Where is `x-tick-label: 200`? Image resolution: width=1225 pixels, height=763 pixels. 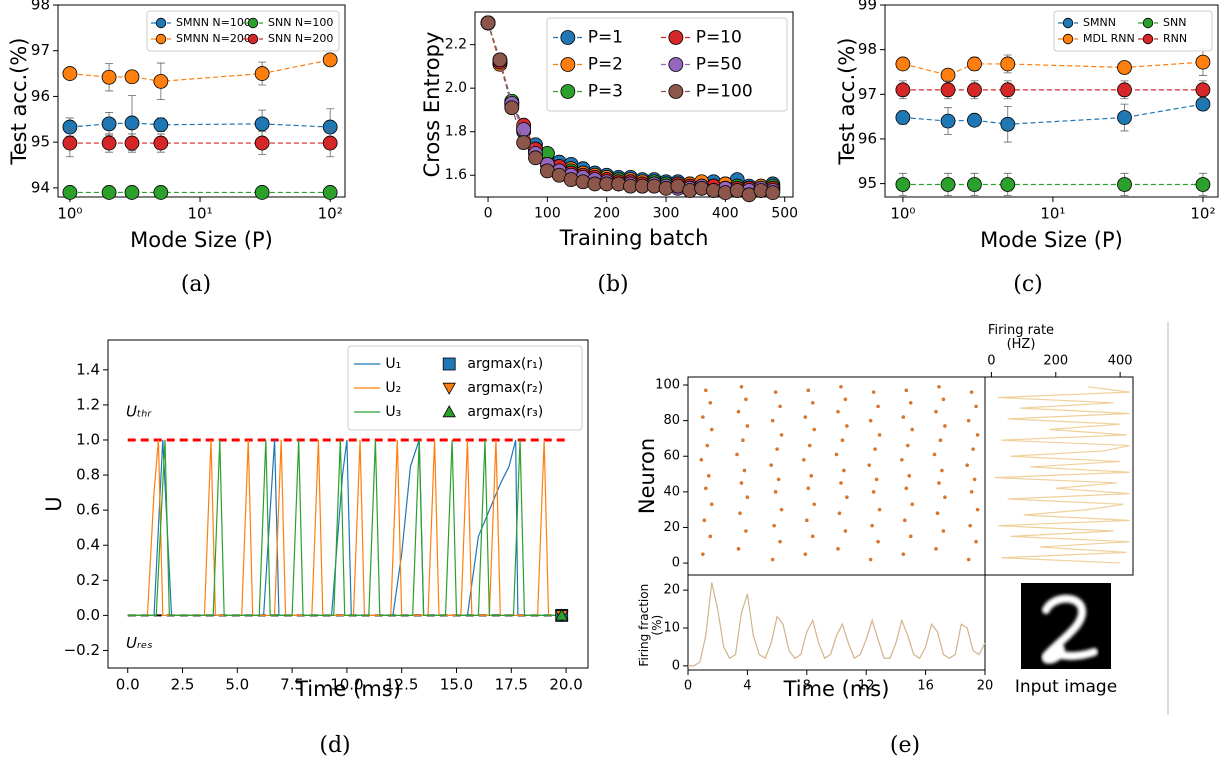 x-tick-label: 200 is located at coordinates (606, 213).